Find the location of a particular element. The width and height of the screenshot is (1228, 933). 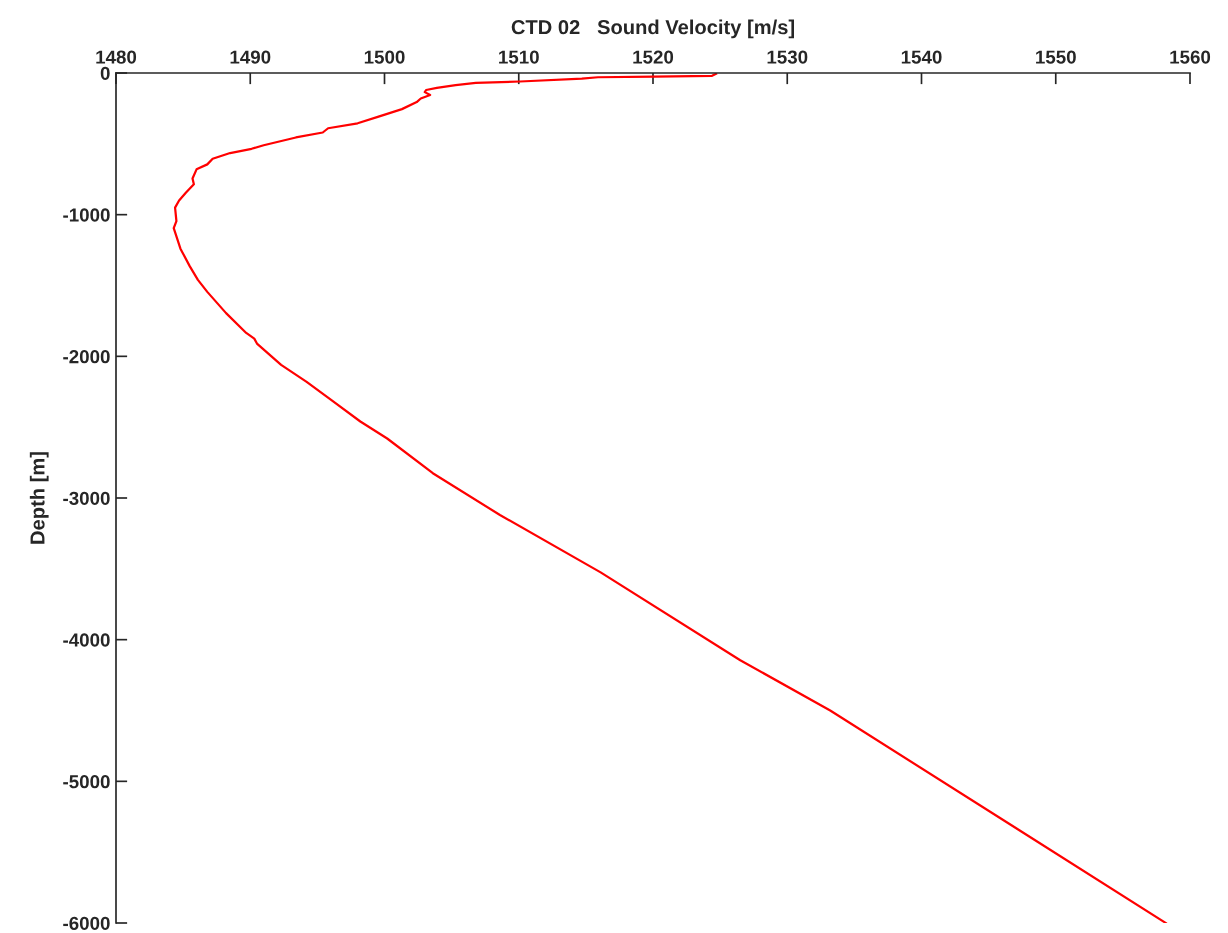

x-tick-label: 1550 is located at coordinates (1056, 57).